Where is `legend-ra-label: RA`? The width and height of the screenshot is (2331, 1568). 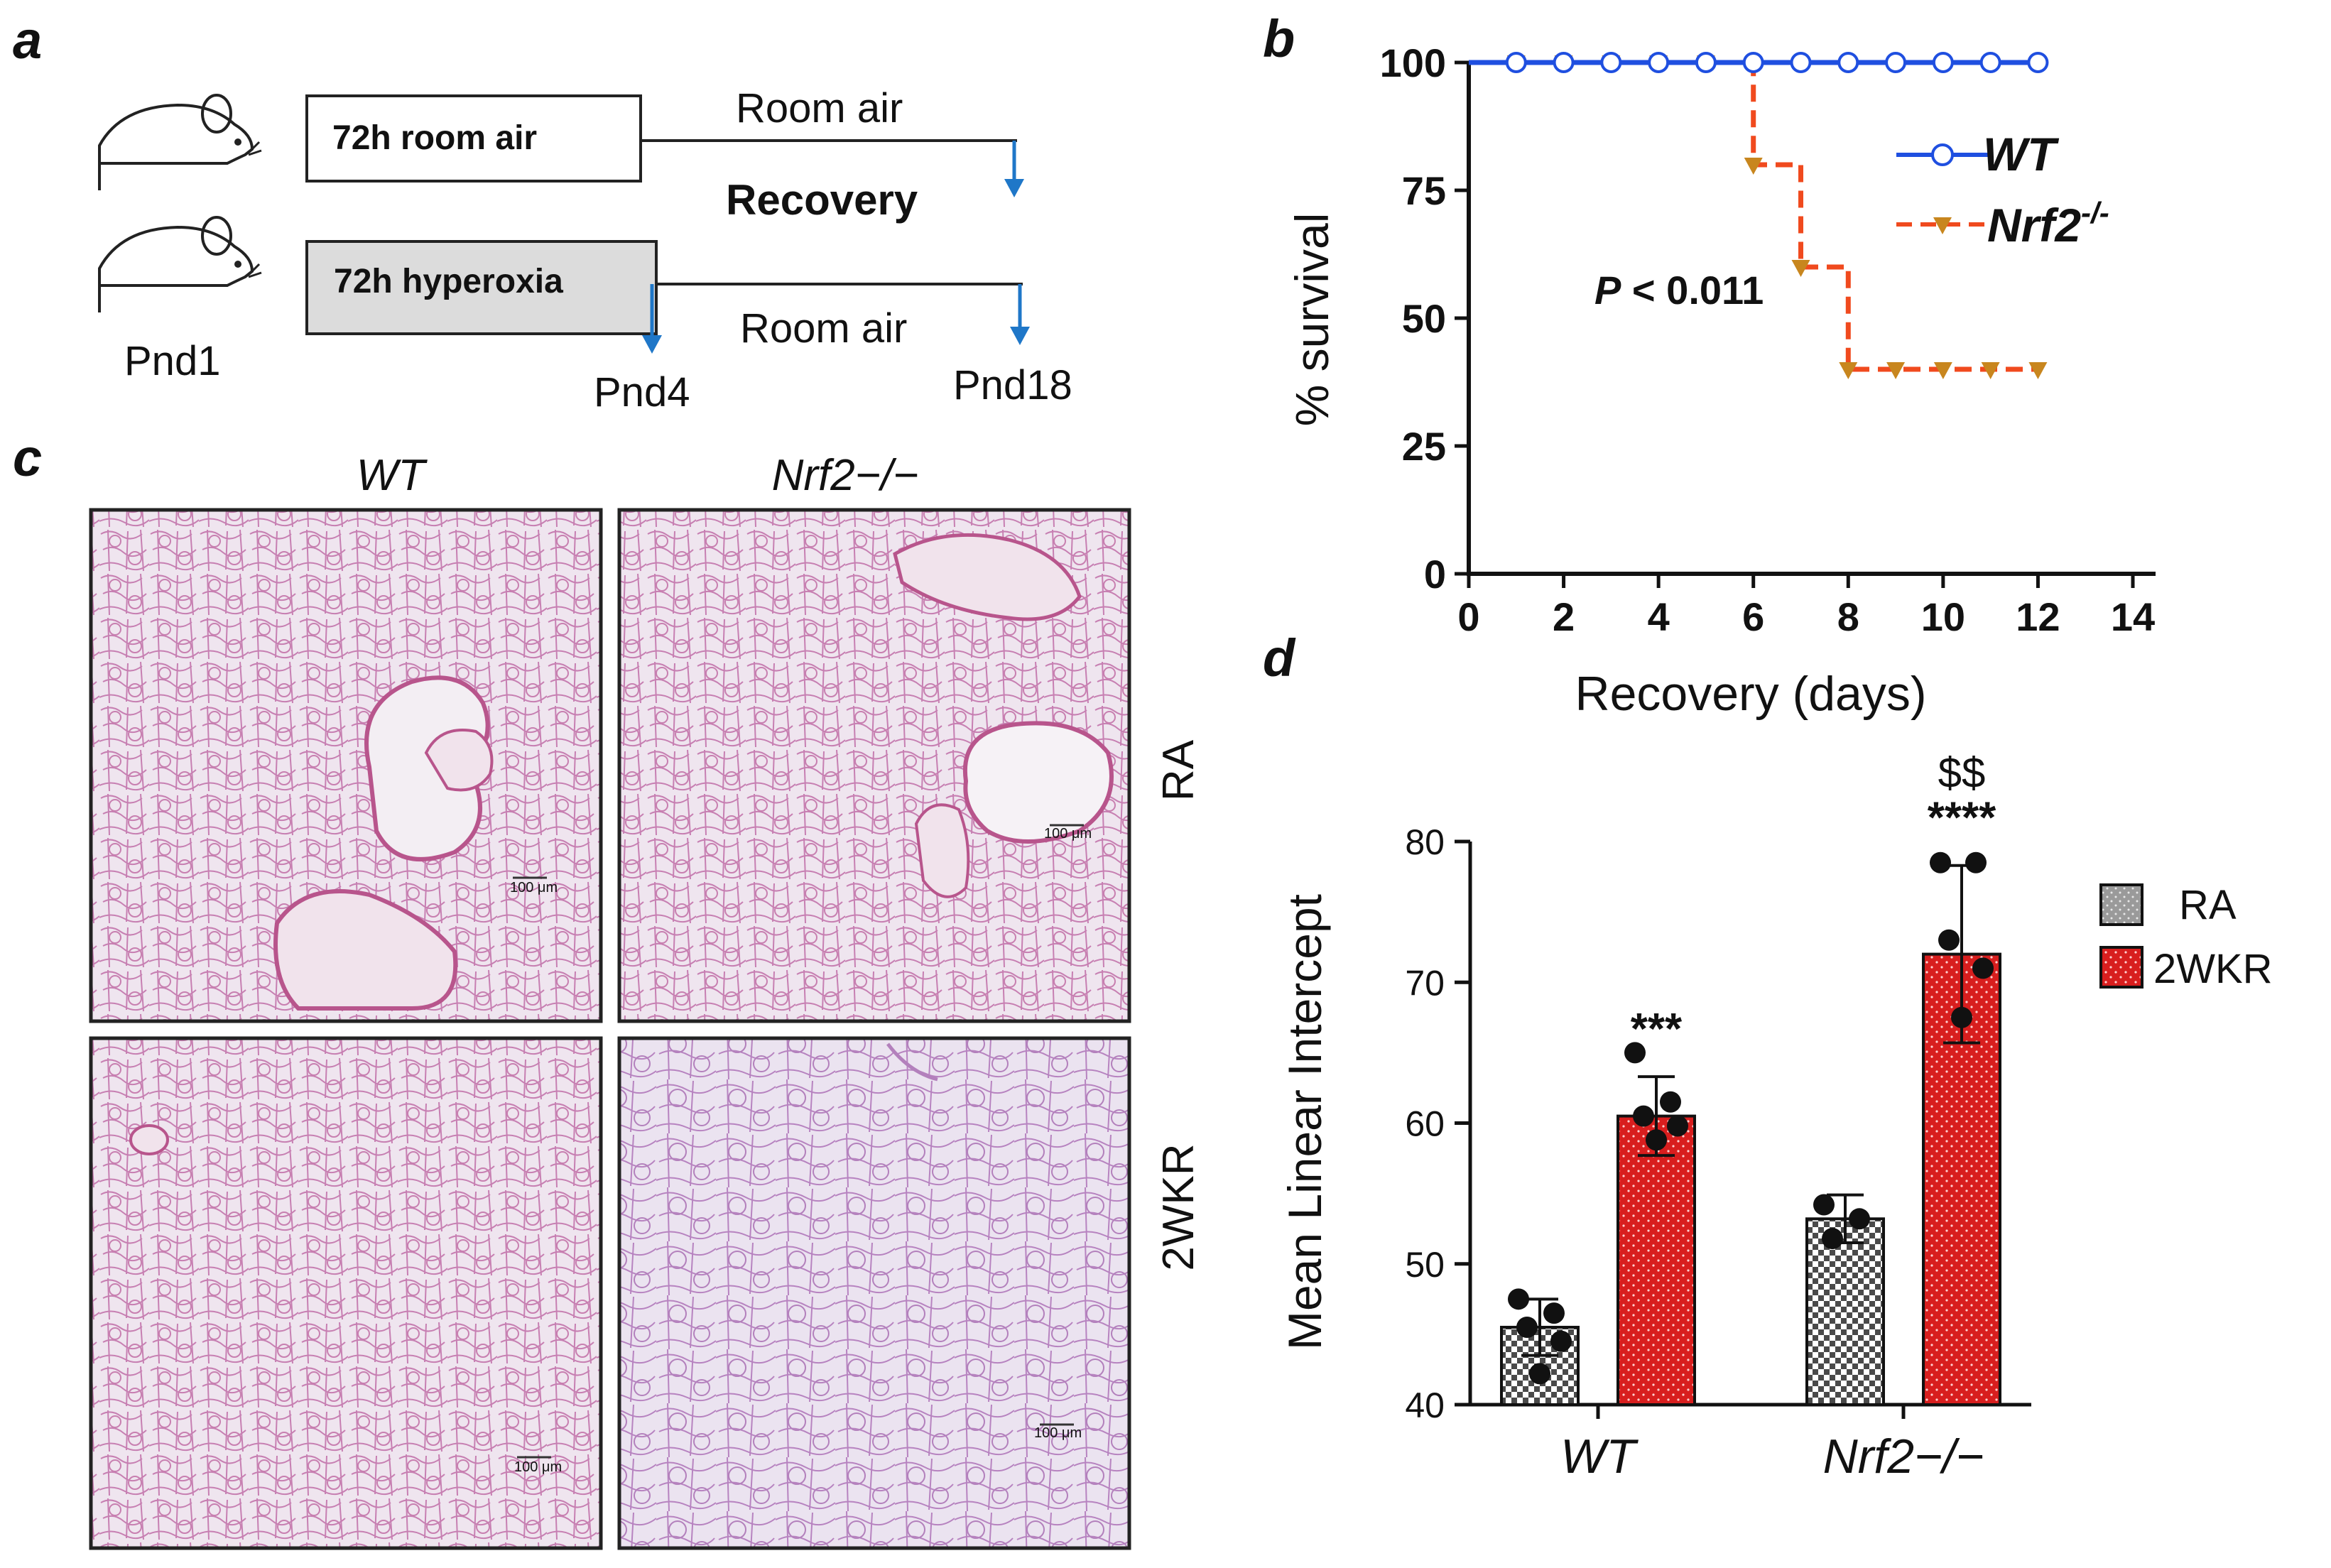 legend-ra-label: RA is located at coordinates (2208, 905).